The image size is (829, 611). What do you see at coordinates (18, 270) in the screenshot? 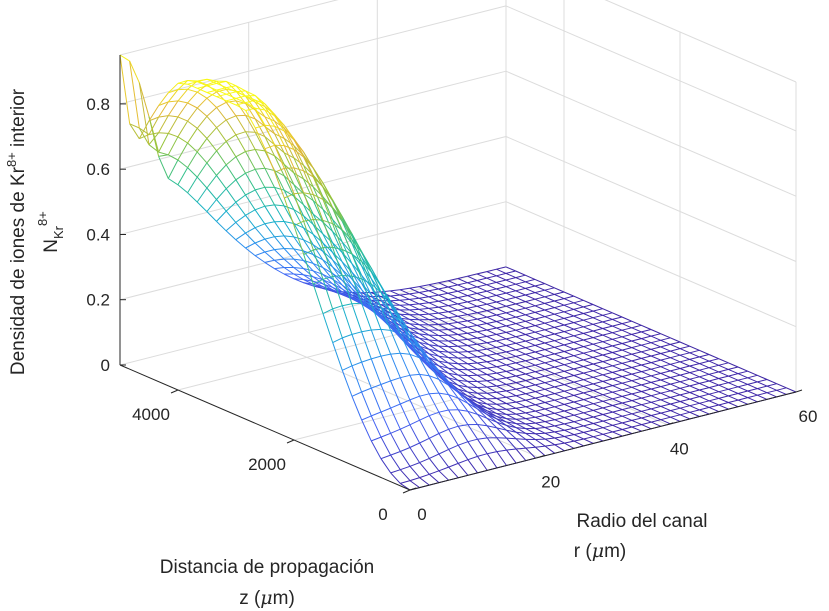
I see `z-axis-label-prefix: Densidad de iones de Kr` at bounding box center [18, 270].